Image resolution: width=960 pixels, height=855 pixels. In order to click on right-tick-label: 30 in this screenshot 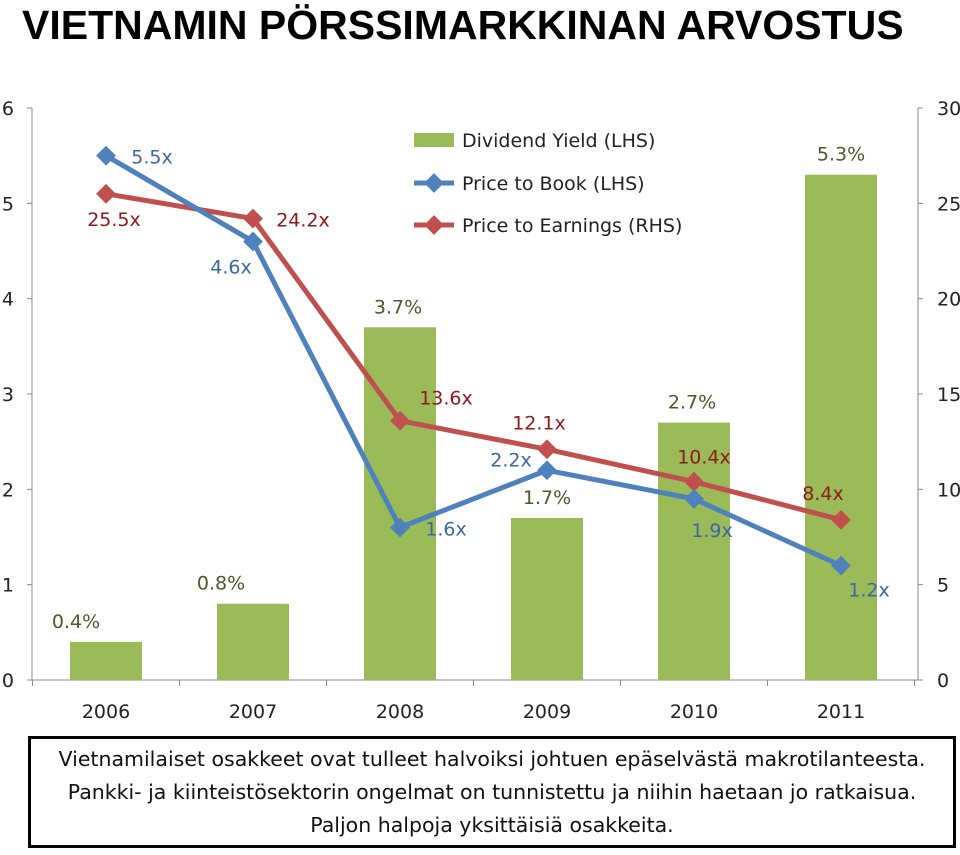, I will do `click(948, 109)`.